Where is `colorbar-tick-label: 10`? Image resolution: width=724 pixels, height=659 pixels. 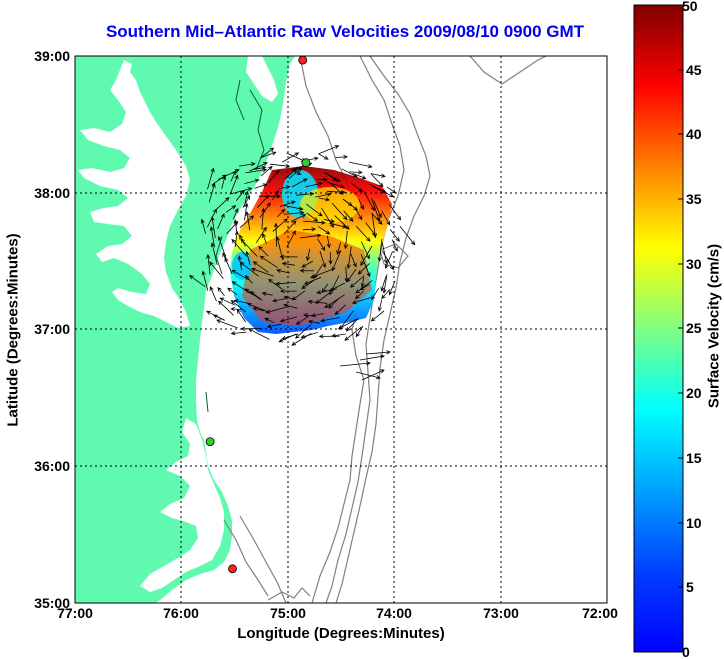 colorbar-tick-label: 10 is located at coordinates (694, 523).